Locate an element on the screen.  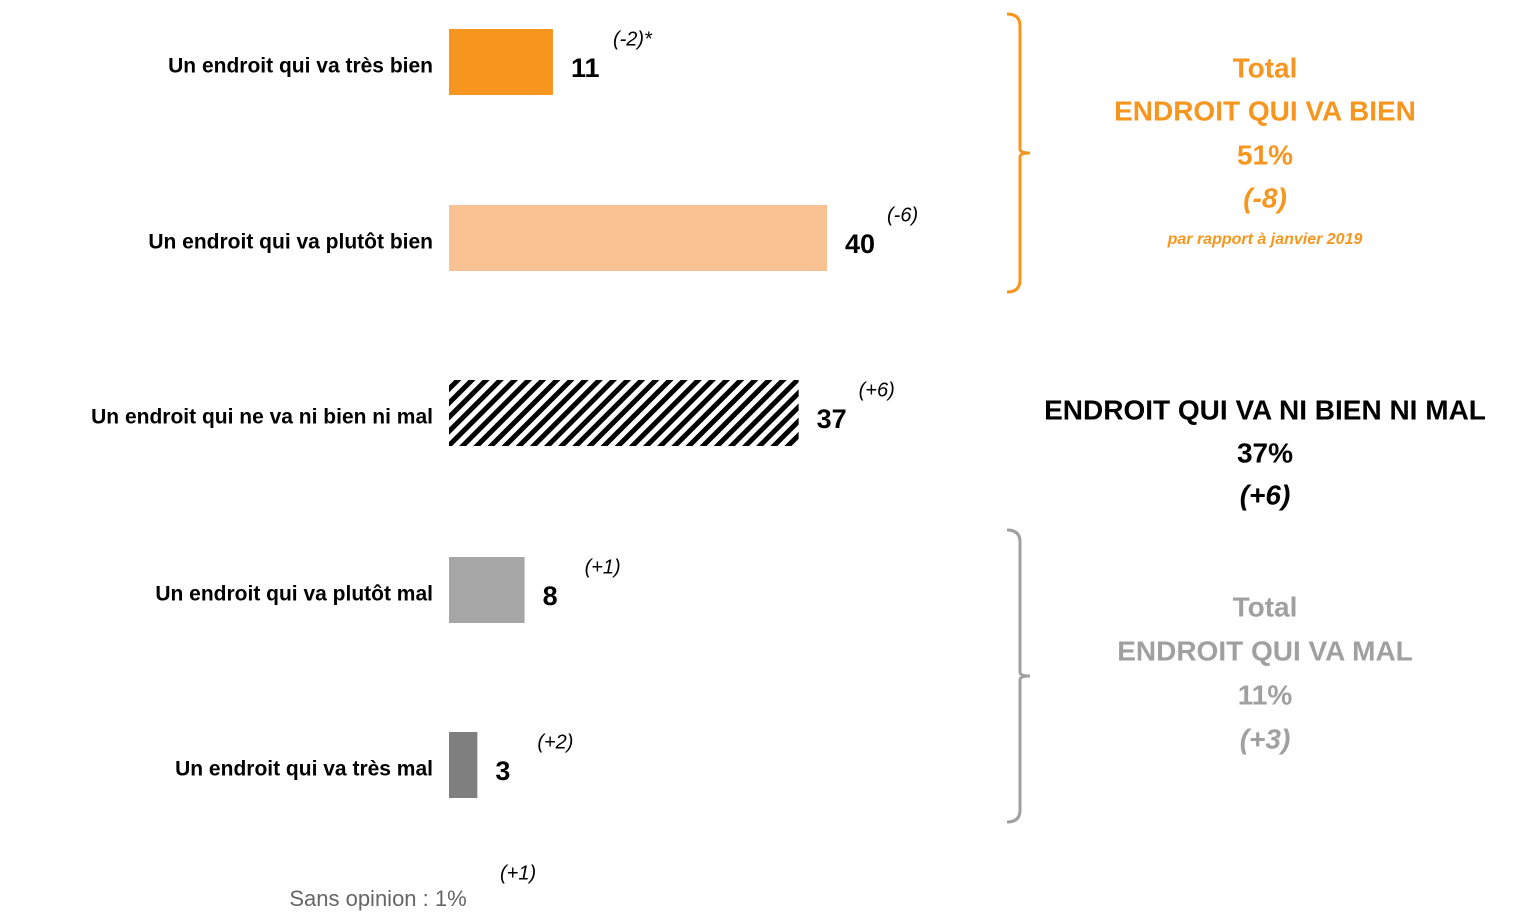
group-change: (+3) is located at coordinates (1265, 738).